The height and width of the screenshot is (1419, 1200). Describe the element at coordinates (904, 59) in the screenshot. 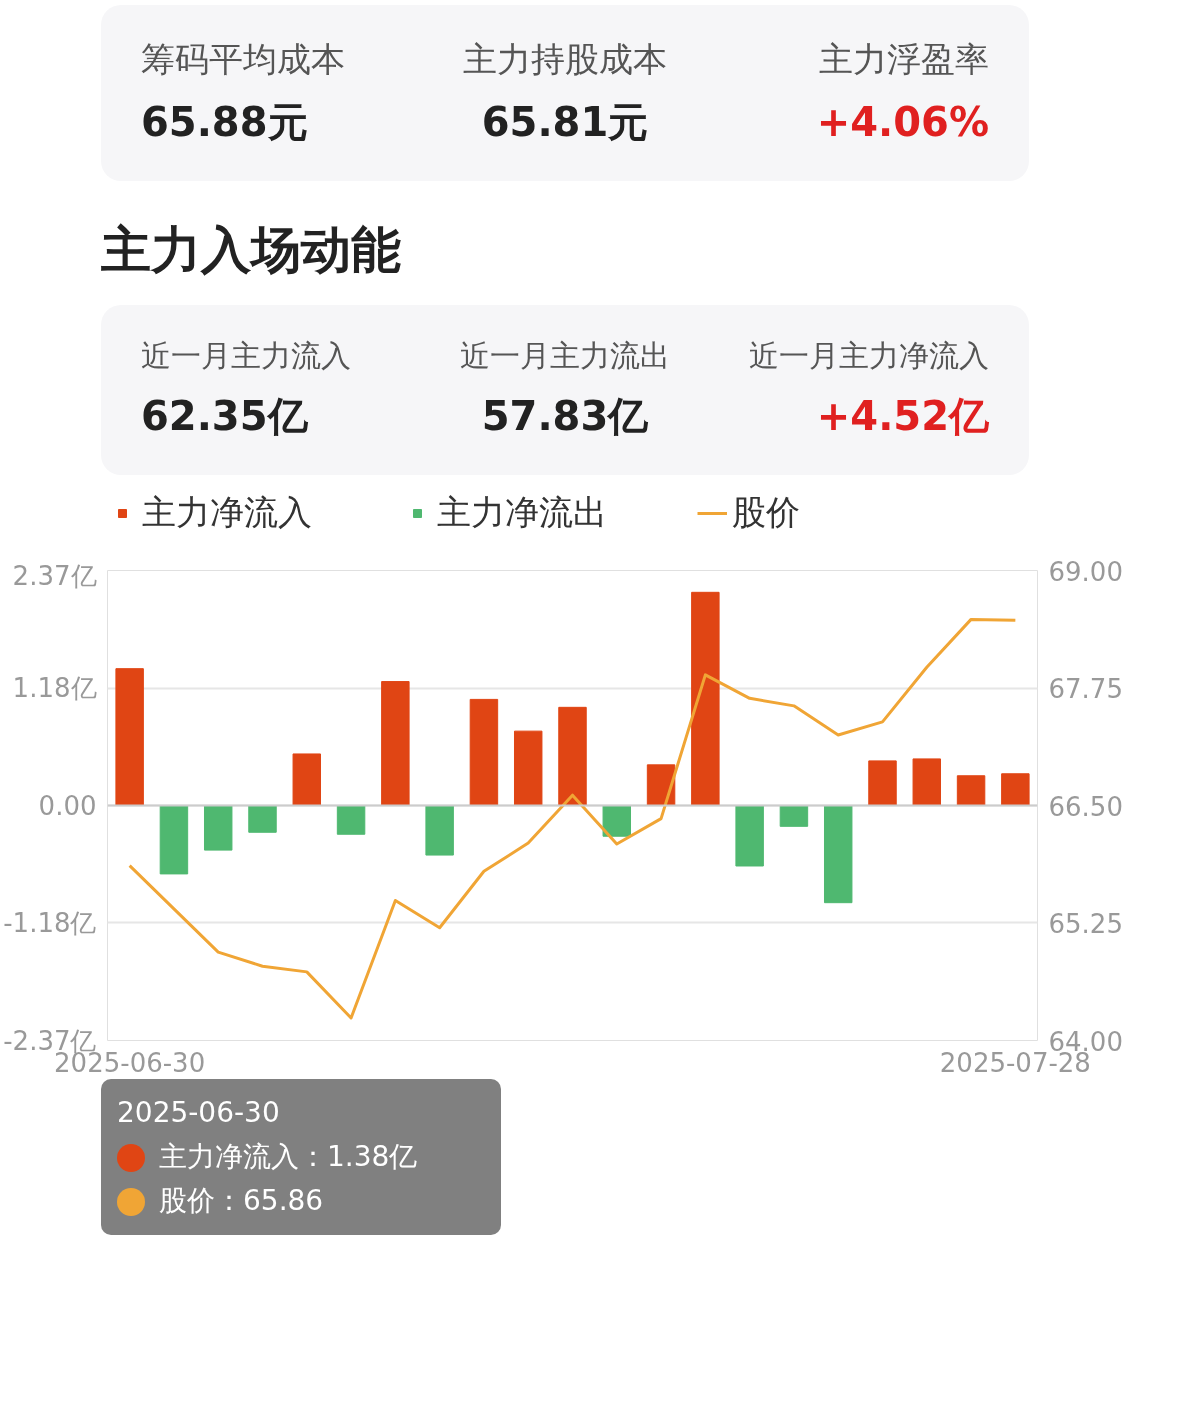

I see `text: 主力浮盈率` at that location.